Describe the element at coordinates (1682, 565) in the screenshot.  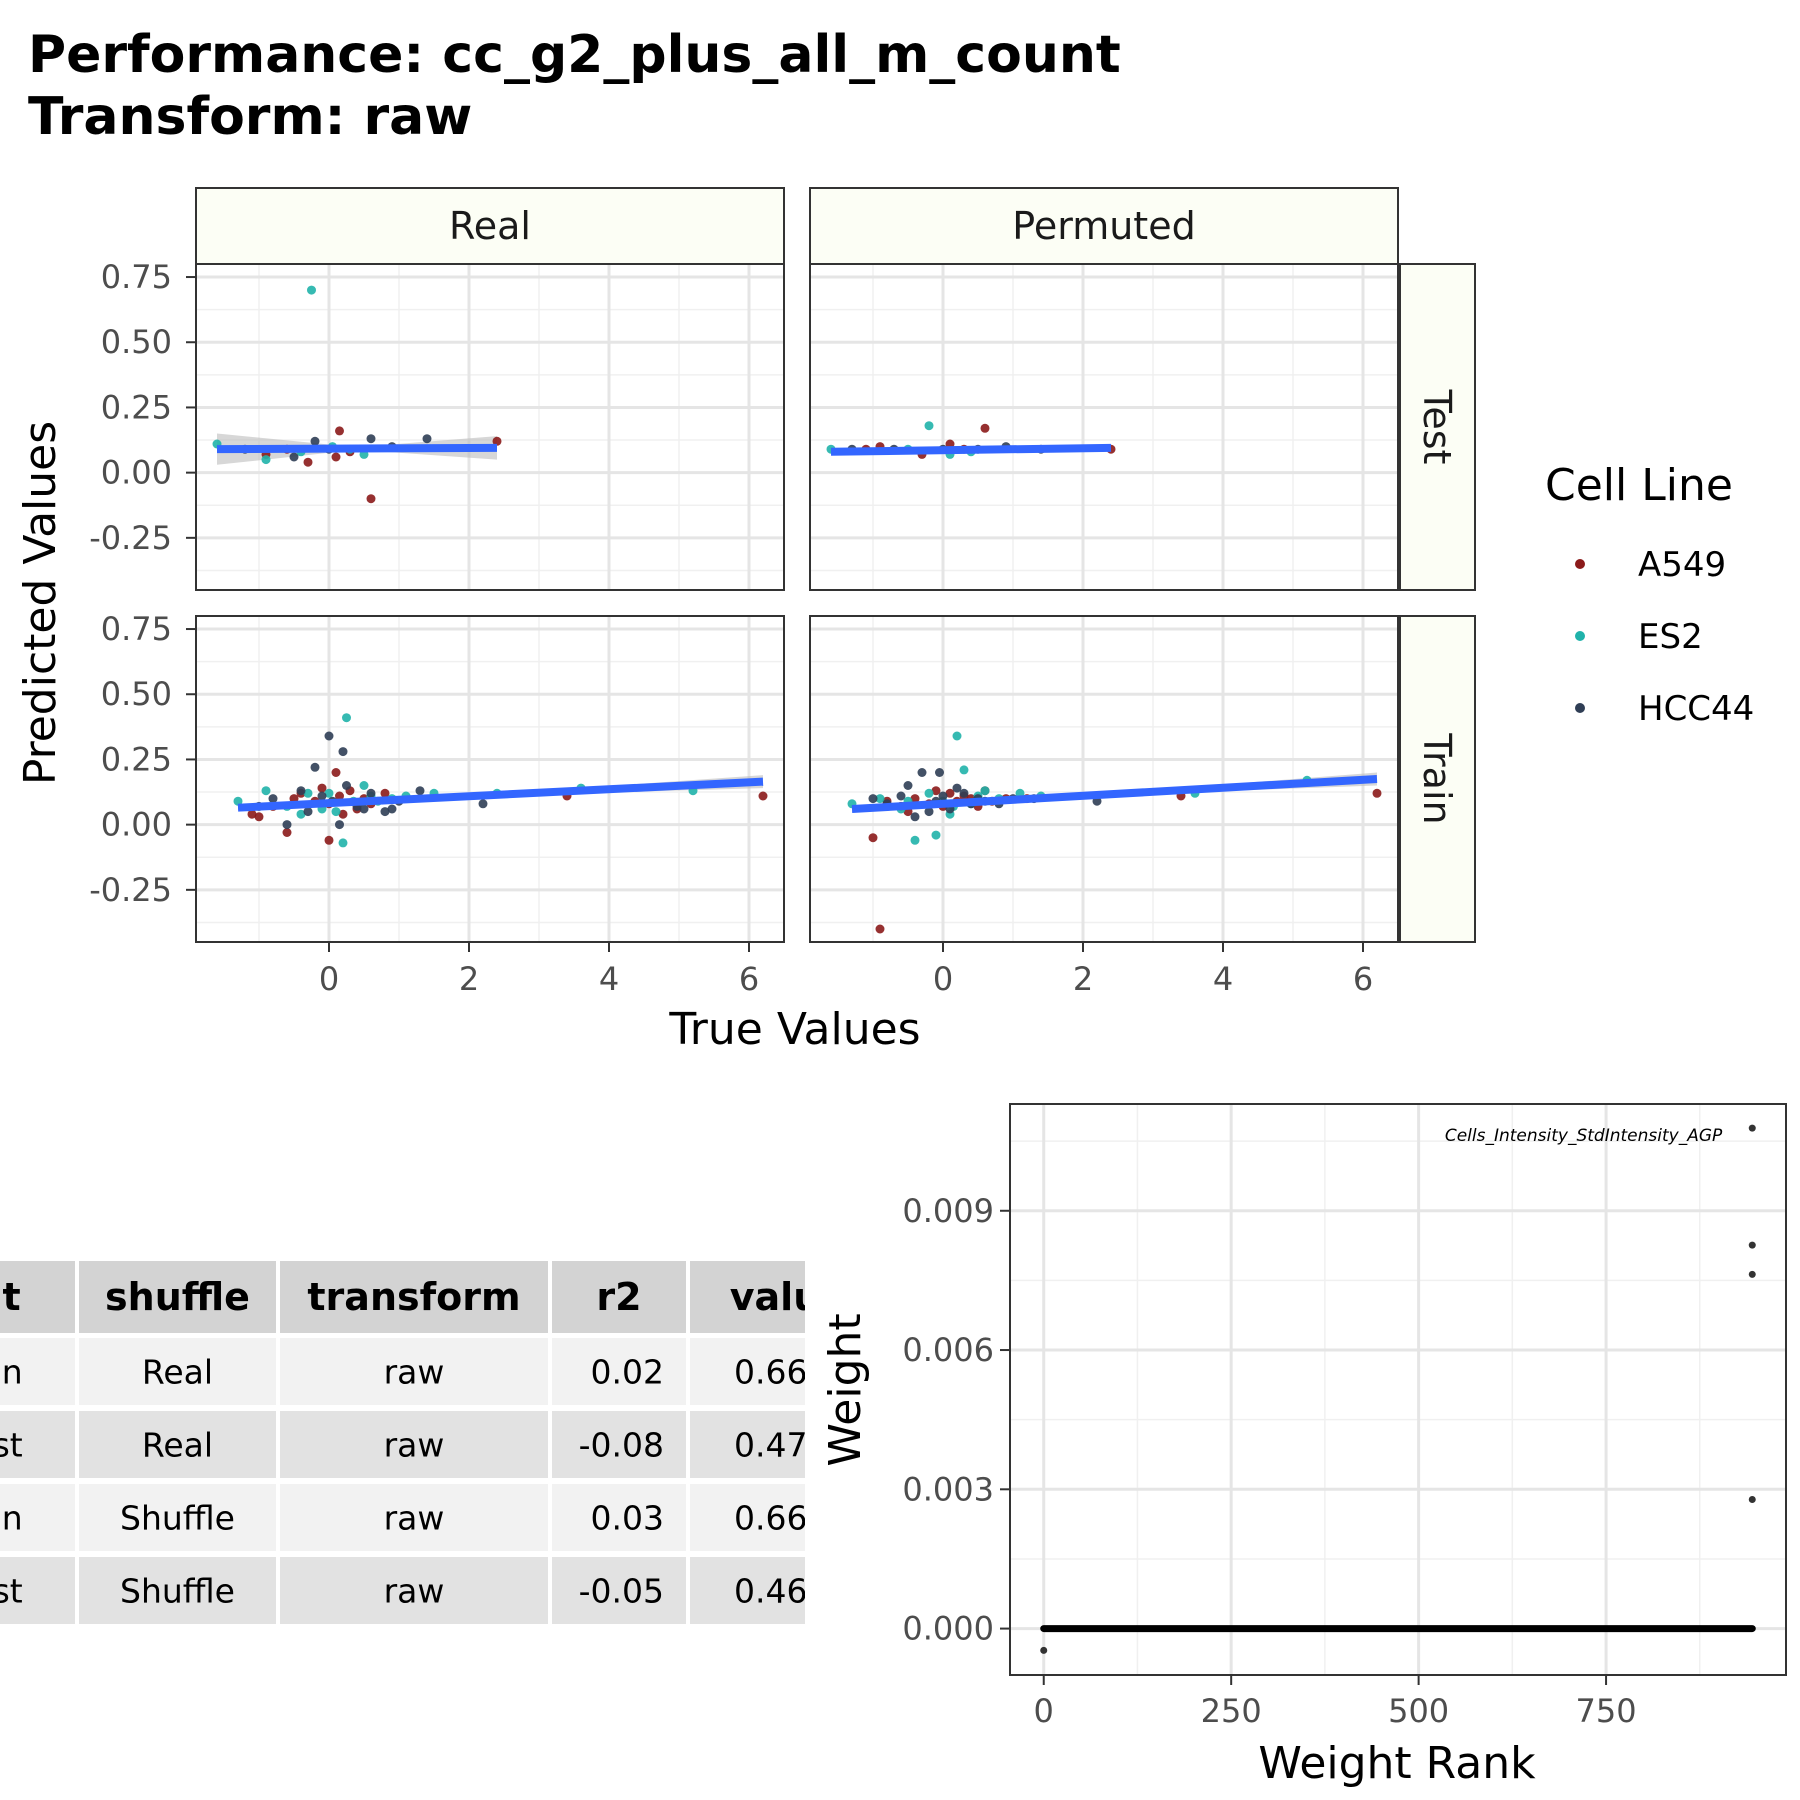
I see `legend-label-a549: A549` at that location.